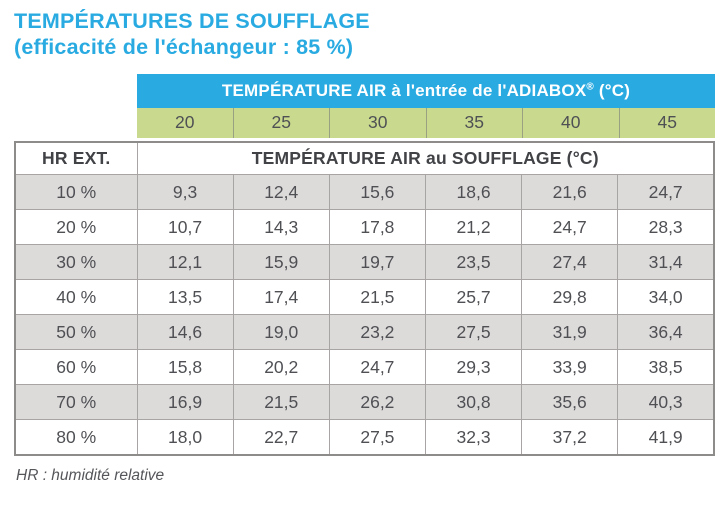  What do you see at coordinates (666, 437) in the screenshot?
I see `outlet-temp-value: 41,9` at bounding box center [666, 437].